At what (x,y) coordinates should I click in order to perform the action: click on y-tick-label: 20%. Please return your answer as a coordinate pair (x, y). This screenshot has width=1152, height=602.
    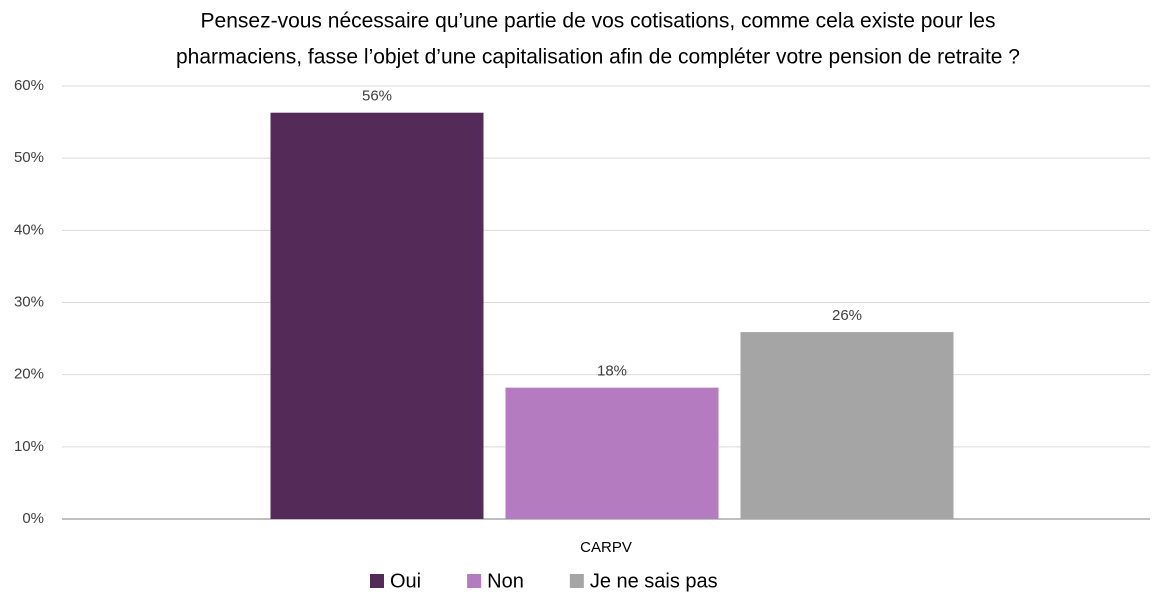
    Looking at the image, I should click on (29, 374).